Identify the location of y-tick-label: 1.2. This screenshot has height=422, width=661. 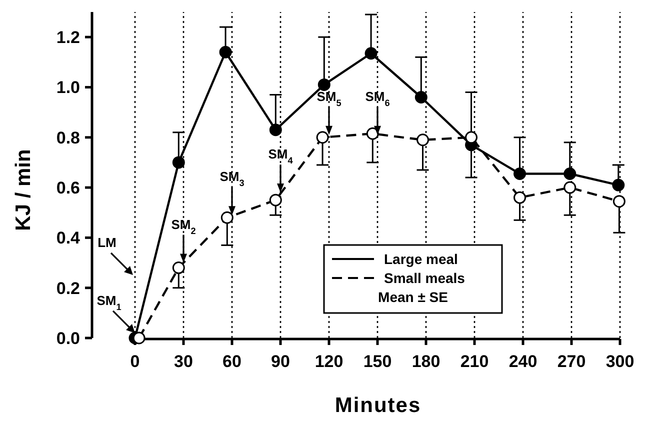
(68, 38).